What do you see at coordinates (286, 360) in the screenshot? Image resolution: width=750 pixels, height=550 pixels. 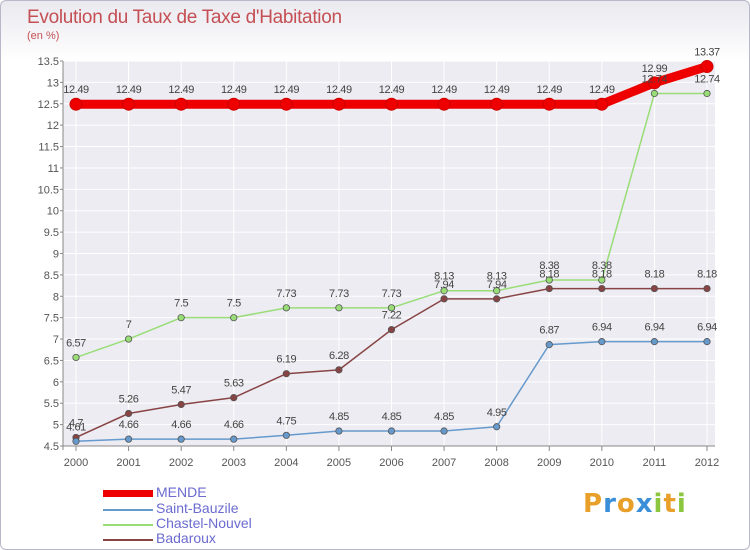 I see `data-label-badaroux: 6.19` at bounding box center [286, 360].